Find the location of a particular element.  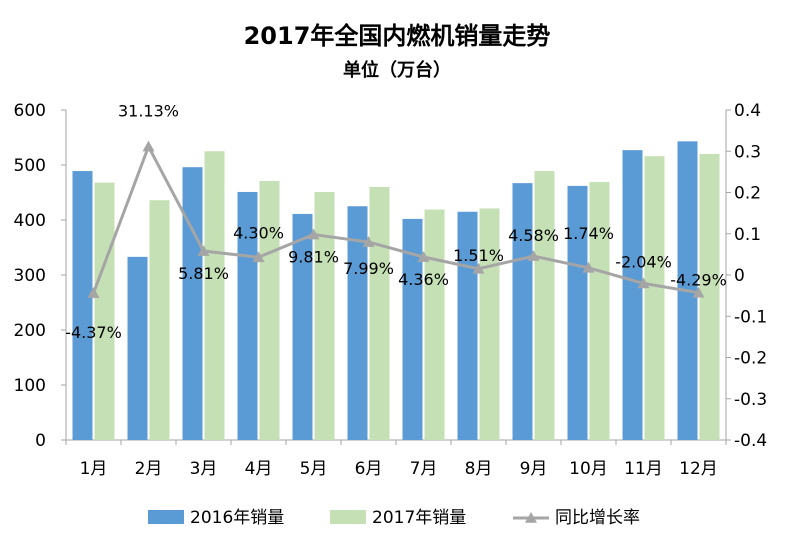

growth-data-label: 31.13% is located at coordinates (148, 111).